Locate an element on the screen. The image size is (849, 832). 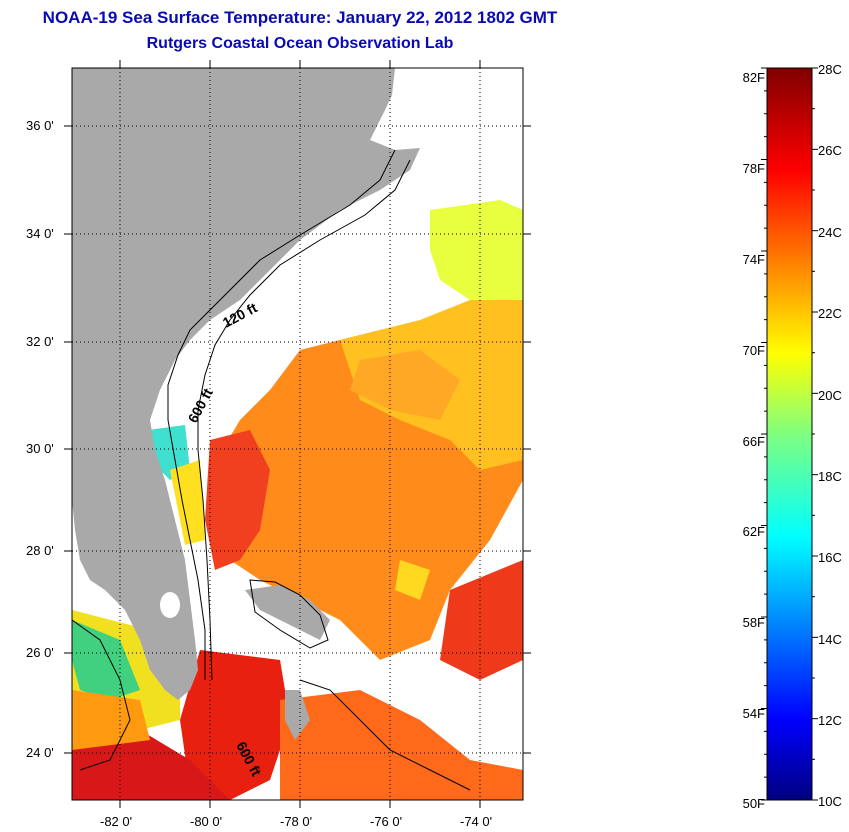
colorbar-f-label: 54F is located at coordinates (753, 713).